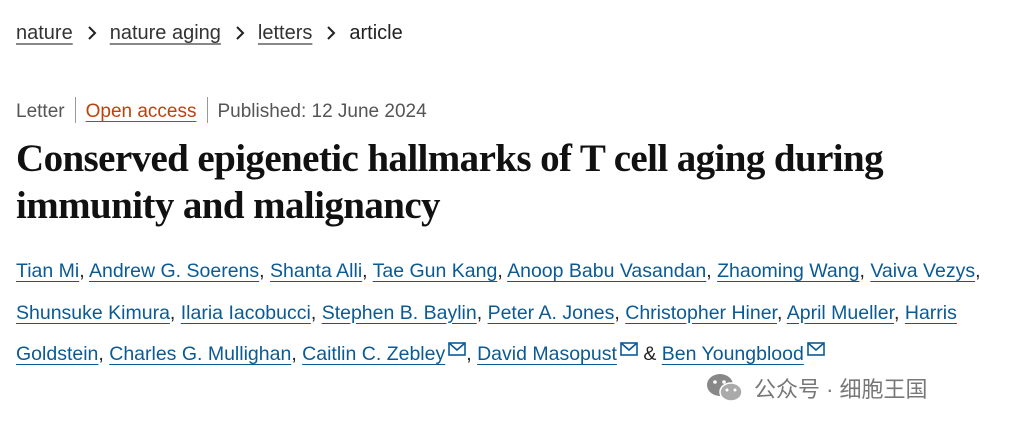 Image resolution: width=1009 pixels, height=430 pixels. Describe the element at coordinates (399, 312) in the screenshot. I see `author-link: Stephen B. Baylin` at that location.